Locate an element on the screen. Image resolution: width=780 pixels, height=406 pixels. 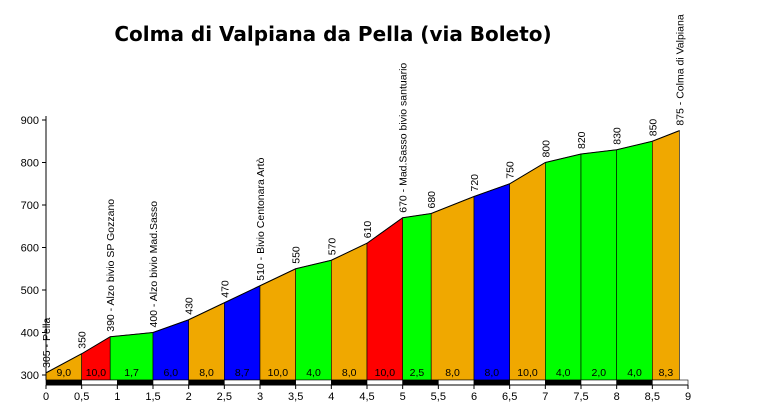
point-label-17: 830 is located at coordinates (618, 136).